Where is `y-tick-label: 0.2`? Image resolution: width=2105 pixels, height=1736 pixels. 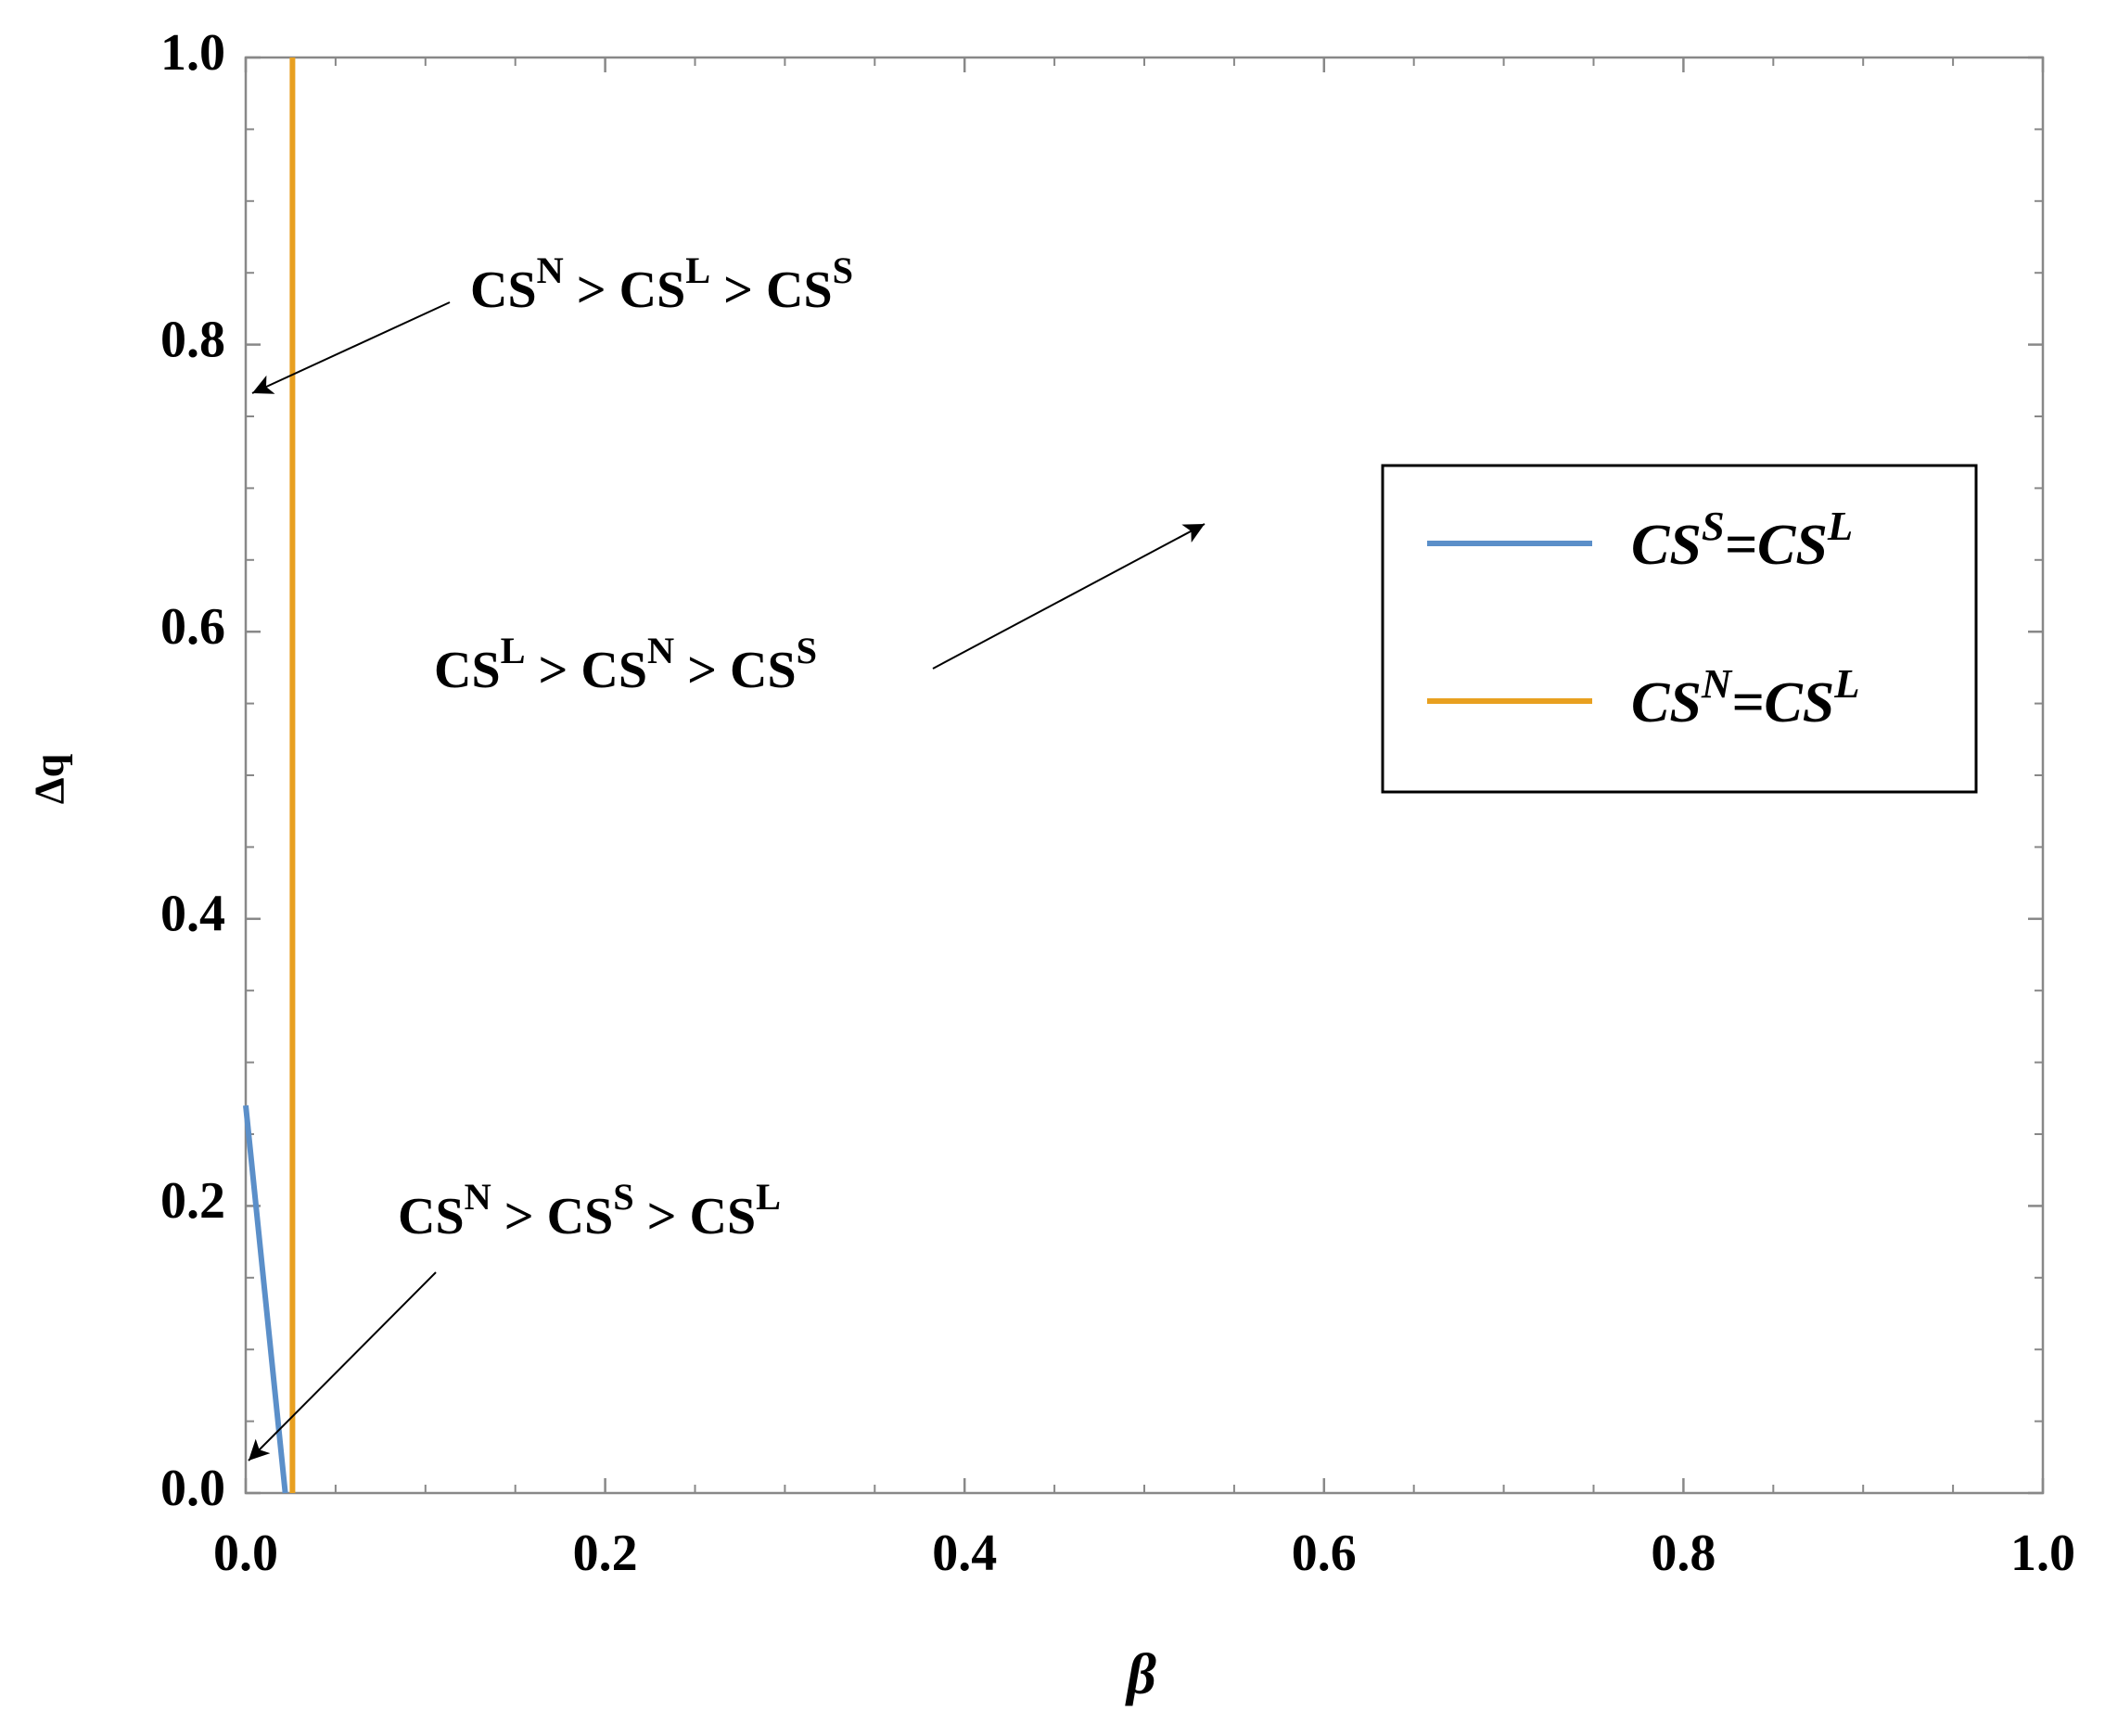 y-tick-label: 0.2 is located at coordinates (192, 1201).